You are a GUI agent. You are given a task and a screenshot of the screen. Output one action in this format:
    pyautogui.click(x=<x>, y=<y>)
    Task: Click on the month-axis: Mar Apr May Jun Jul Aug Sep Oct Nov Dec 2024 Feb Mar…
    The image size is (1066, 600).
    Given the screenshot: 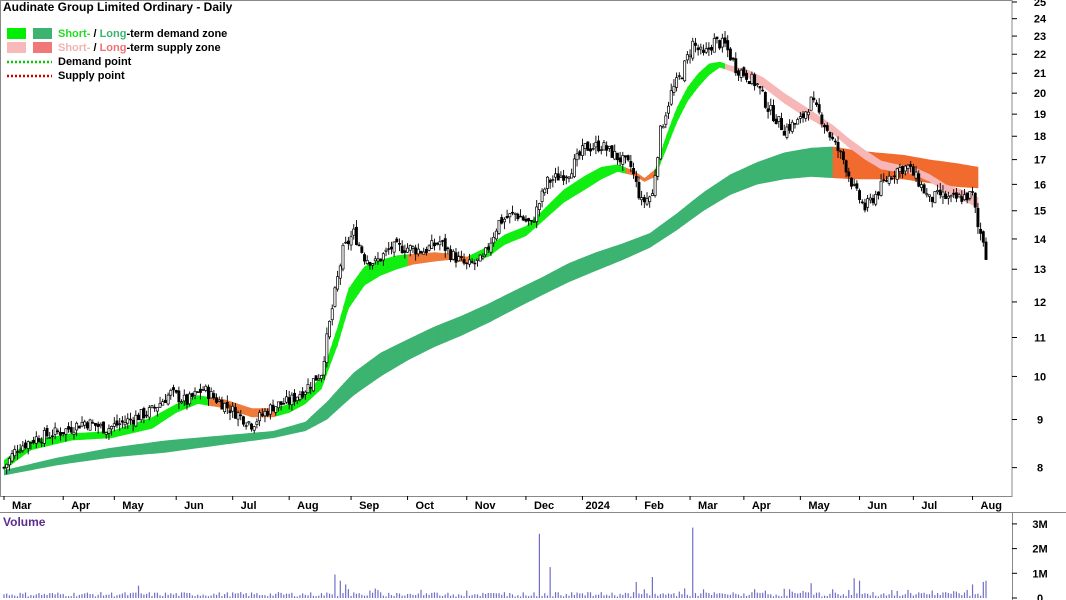 What is the action you would take?
    pyautogui.click(x=502, y=504)
    